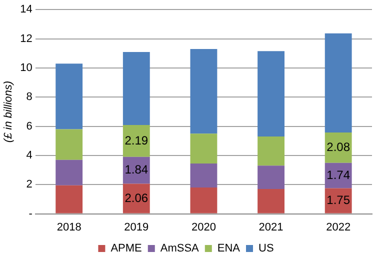 Image resolution: width=378 pixels, height=264 pixels. What do you see at coordinates (271, 227) in the screenshot?
I see `x-tick-label: 2021` at bounding box center [271, 227].